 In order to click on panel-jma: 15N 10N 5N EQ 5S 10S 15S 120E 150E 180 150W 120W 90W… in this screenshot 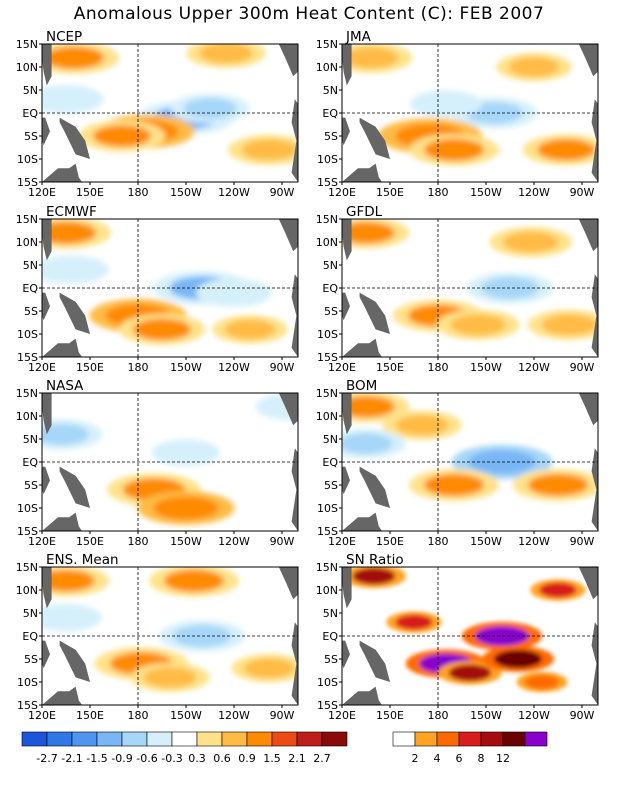, I will do `click(450, 113)`.